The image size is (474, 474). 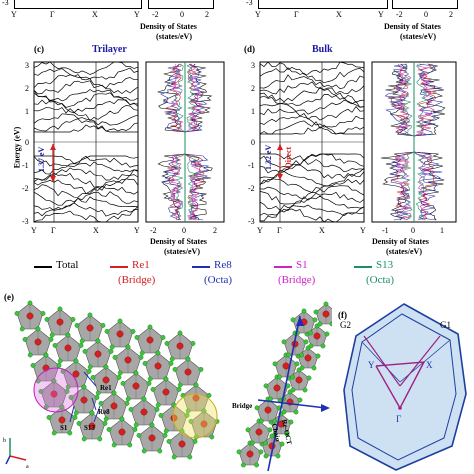 I want to click on dos-tick: 0, so click(x=413, y=230).